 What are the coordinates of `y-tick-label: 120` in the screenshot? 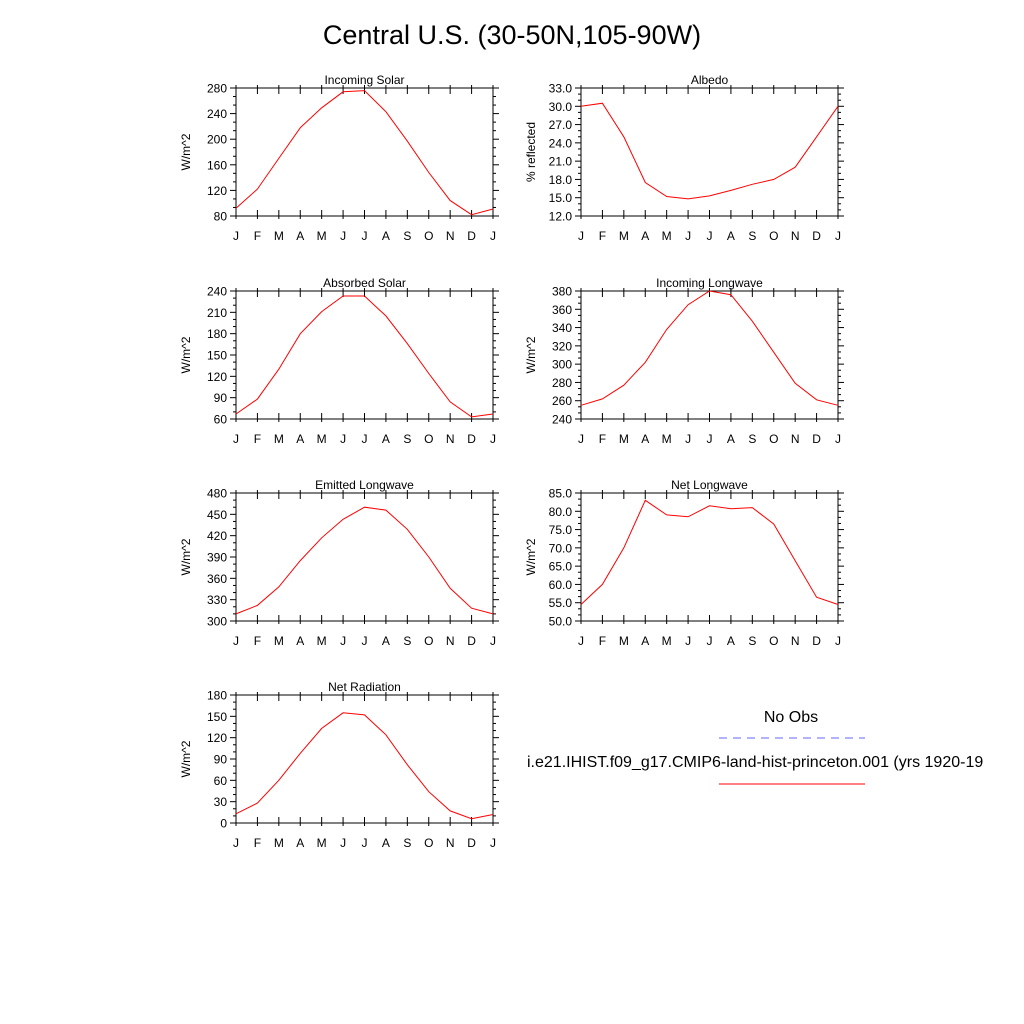 It's located at (217, 377).